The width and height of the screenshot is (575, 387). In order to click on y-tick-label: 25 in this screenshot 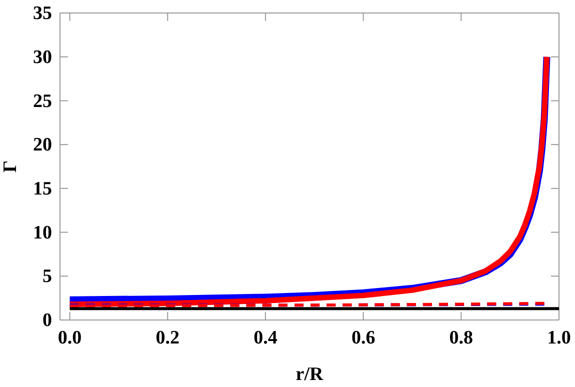, I will do `click(42, 101)`.